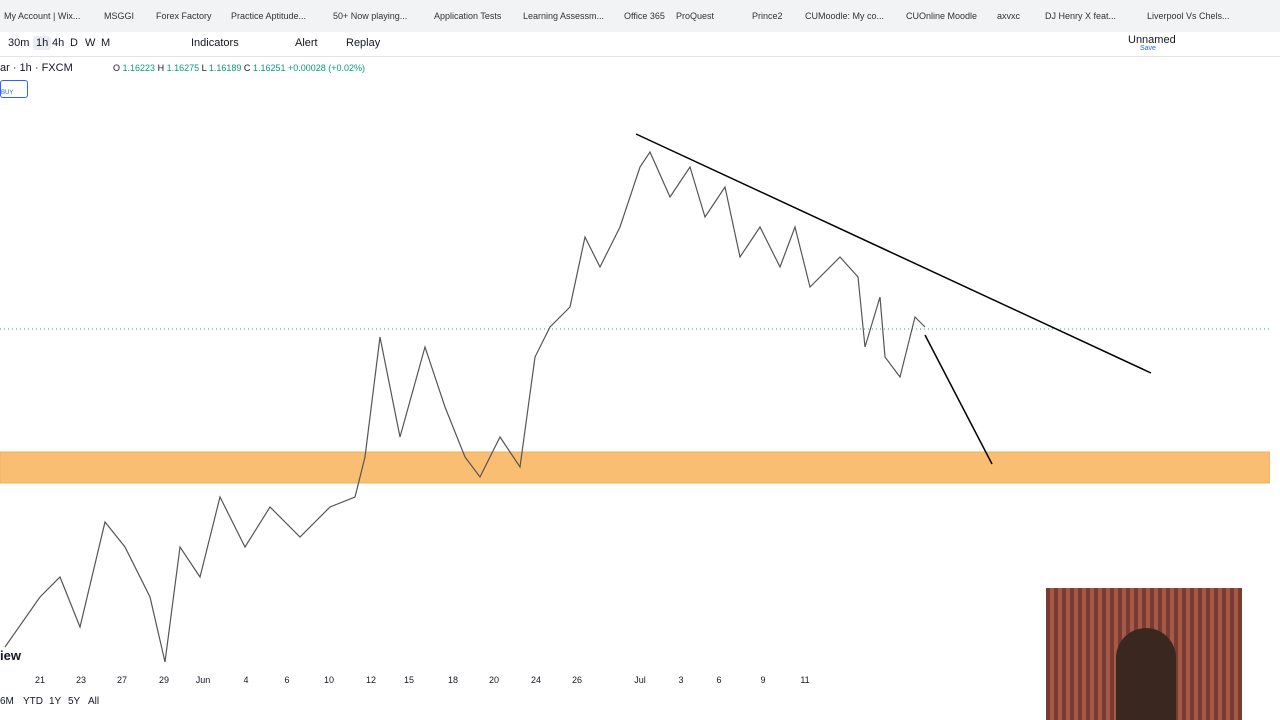  Describe the element at coordinates (1146, 674) in the screenshot. I see `person` at that location.